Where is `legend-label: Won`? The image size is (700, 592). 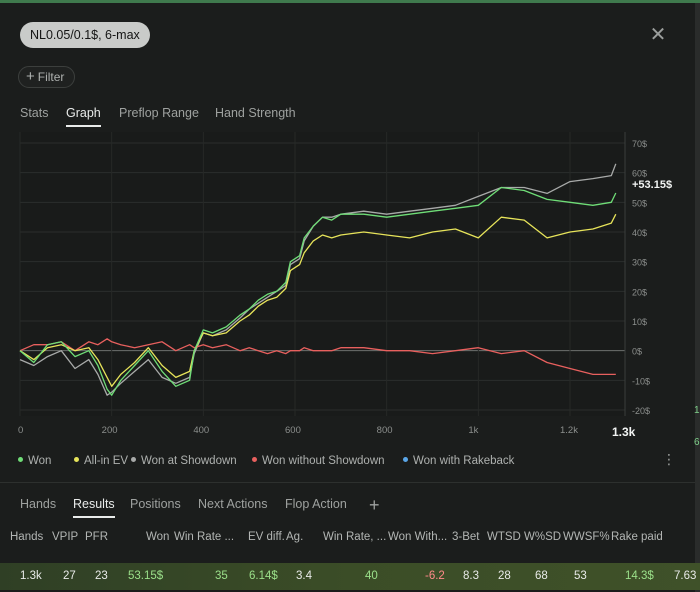
legend-label: Won is located at coordinates (40, 461).